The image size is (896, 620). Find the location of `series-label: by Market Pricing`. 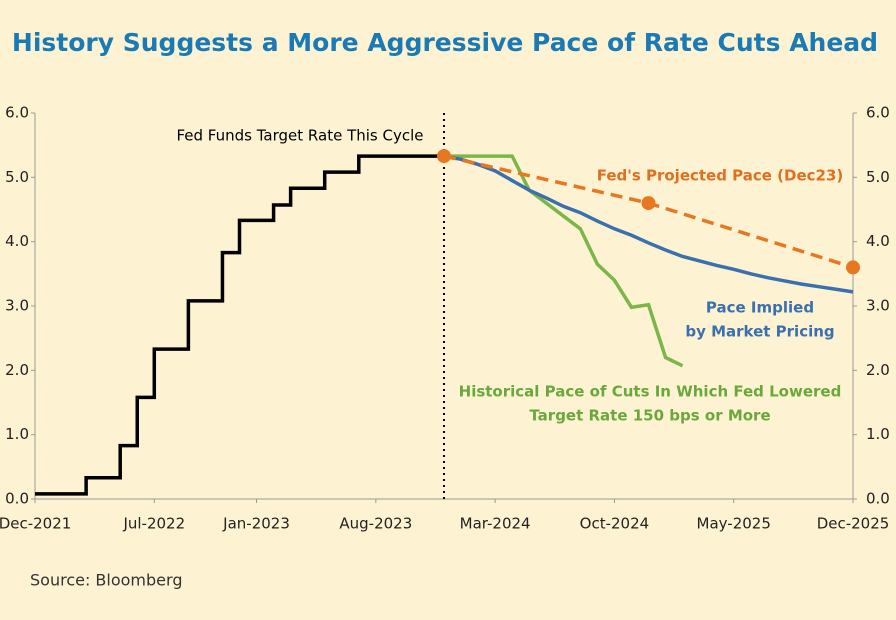

series-label: by Market Pricing is located at coordinates (759, 332).